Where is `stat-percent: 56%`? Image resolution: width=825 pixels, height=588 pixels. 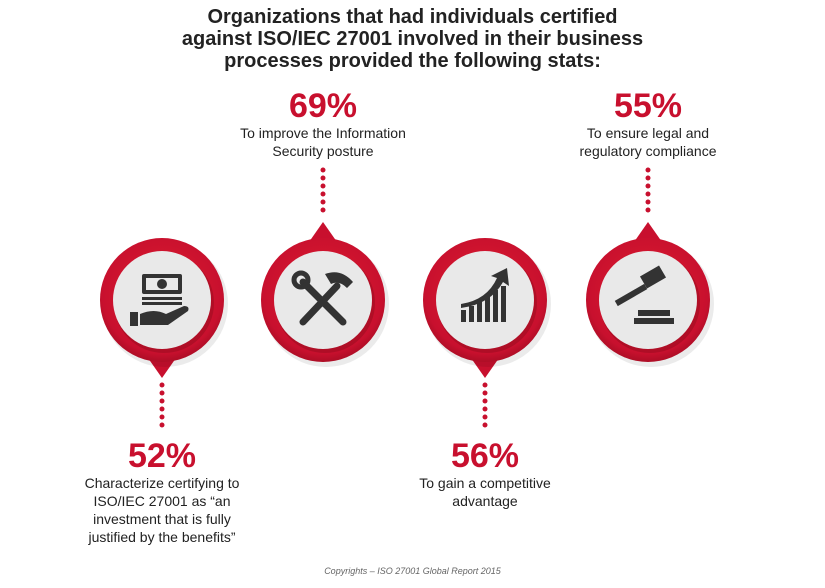 stat-percent: 56% is located at coordinates (485, 456).